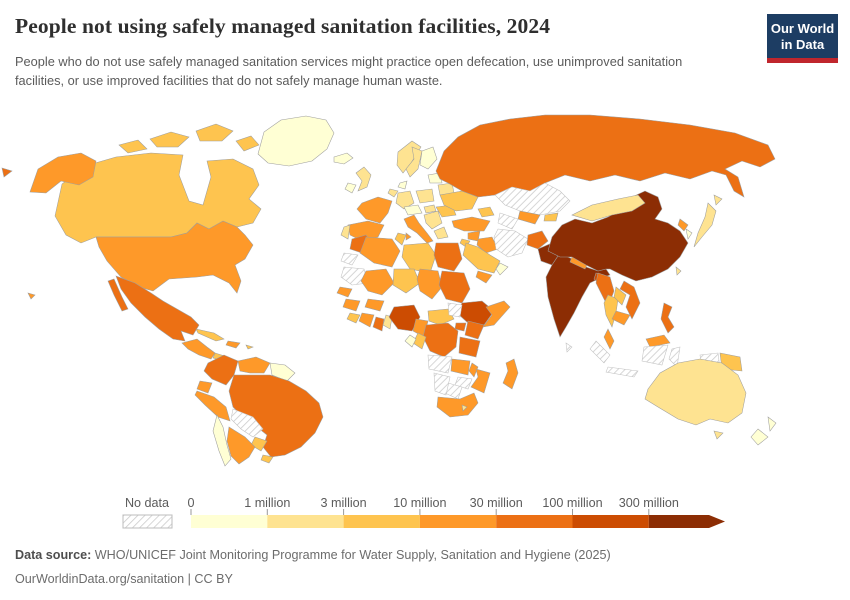 This screenshot has height=600, width=850. I want to click on country-japan, so click(708, 221).